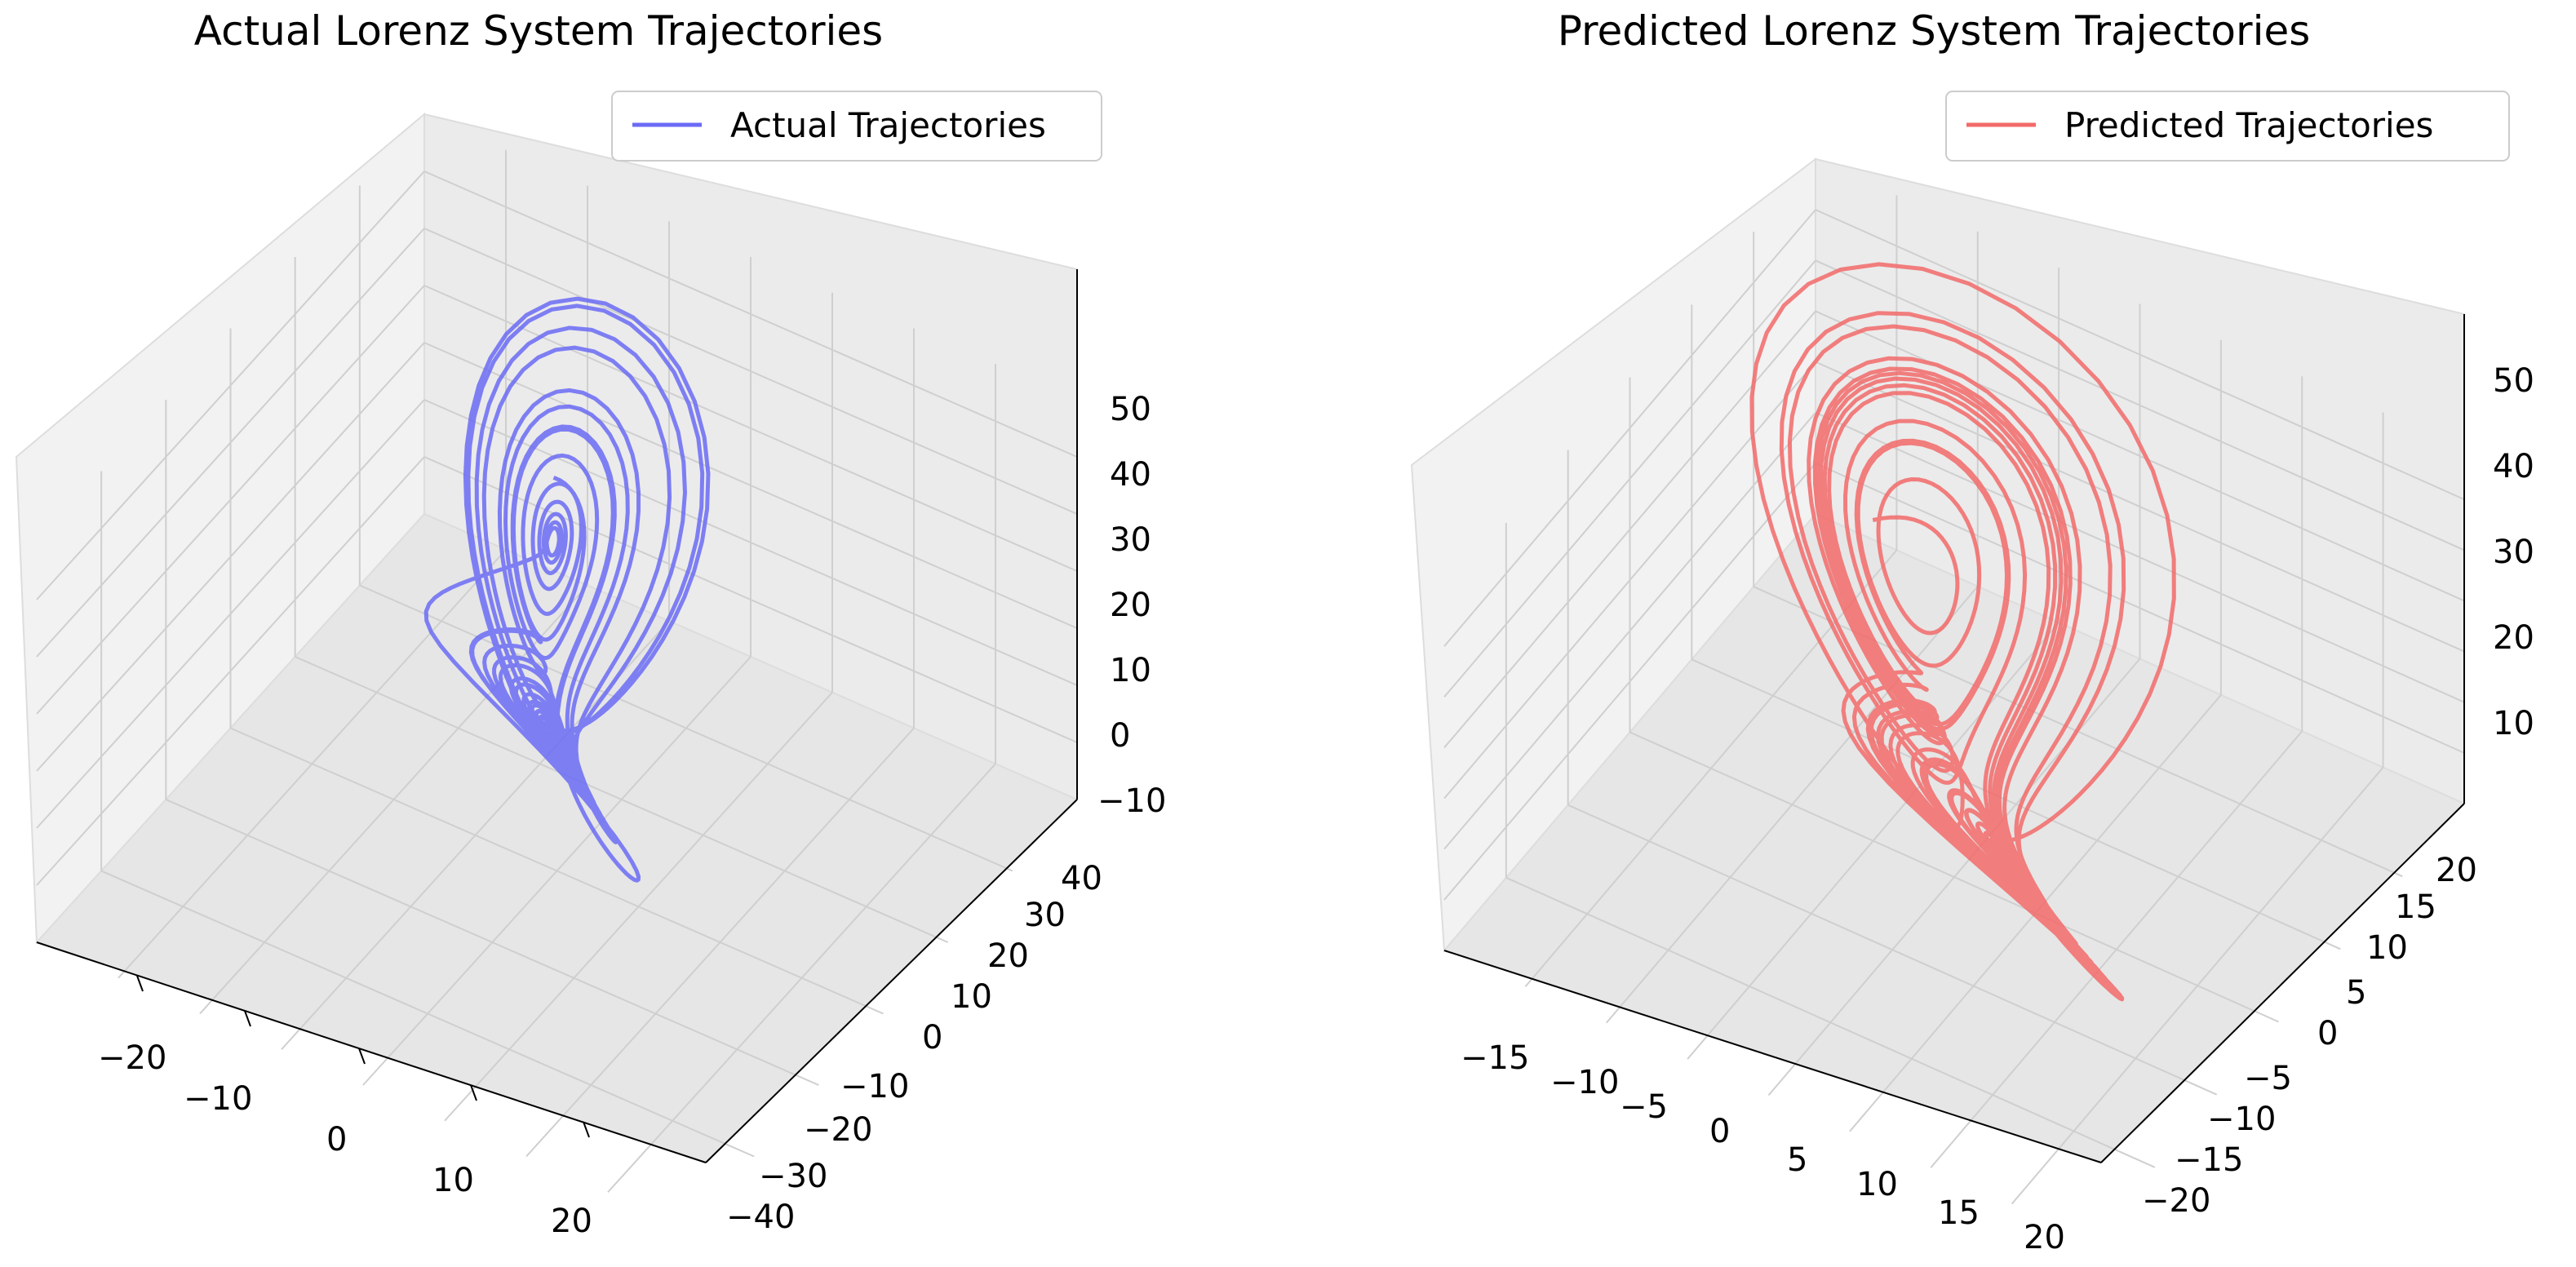 The image size is (2576, 1267). Describe the element at coordinates (760, 1217) in the screenshot. I see `actual-y-tick-label: −40` at that location.